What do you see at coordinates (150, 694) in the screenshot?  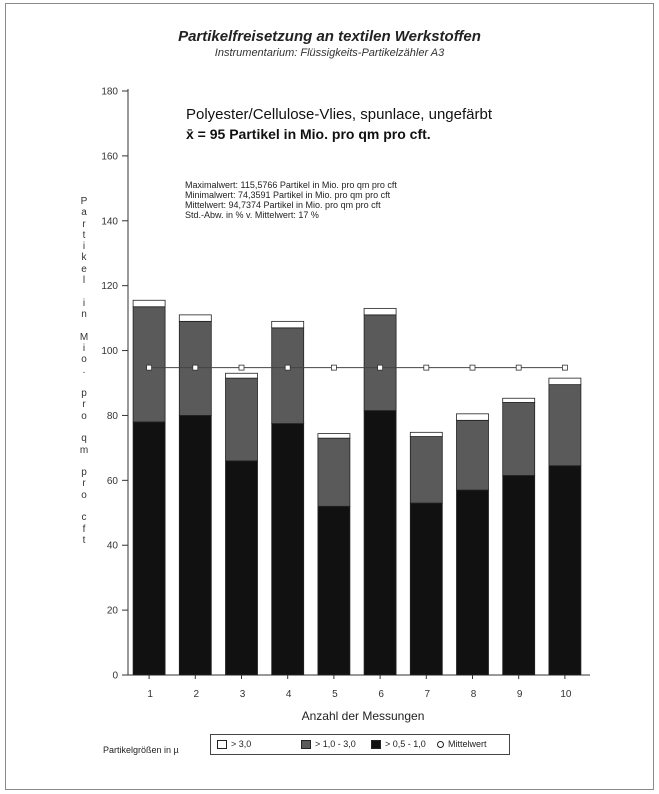 I see `x-tick-label: 1` at bounding box center [150, 694].